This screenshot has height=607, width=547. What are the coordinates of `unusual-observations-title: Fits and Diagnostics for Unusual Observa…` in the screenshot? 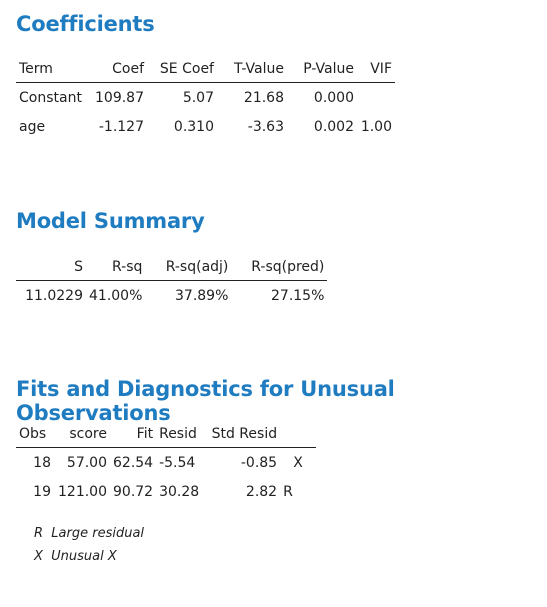 It's located at (205, 401).